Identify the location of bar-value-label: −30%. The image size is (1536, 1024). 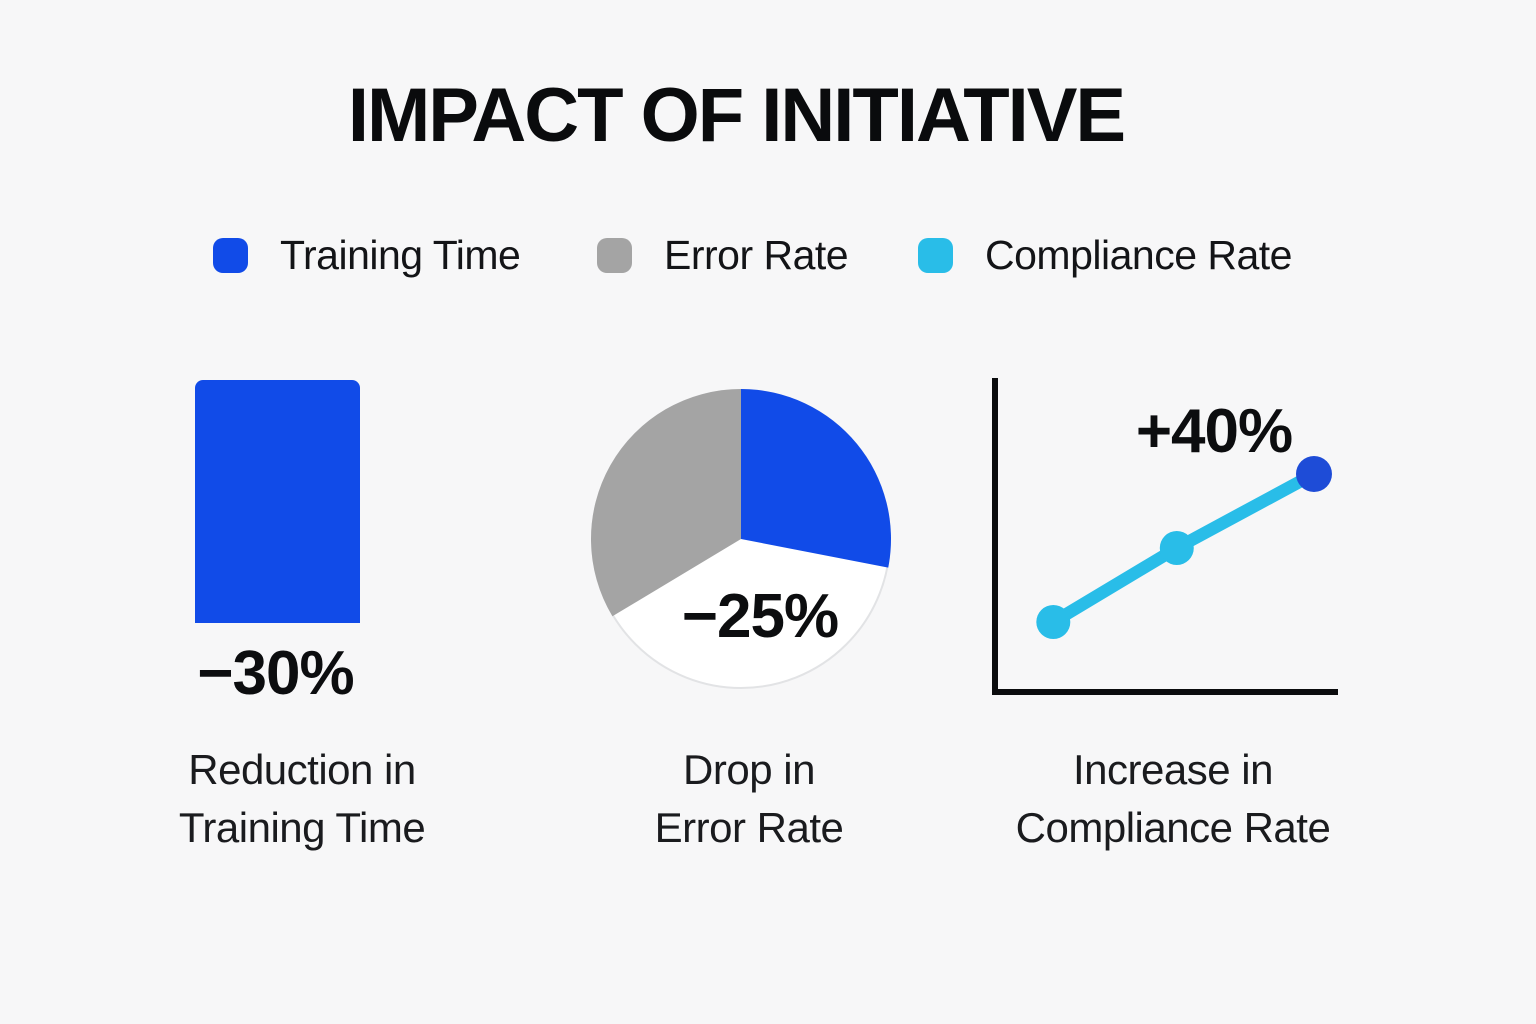
(275, 673).